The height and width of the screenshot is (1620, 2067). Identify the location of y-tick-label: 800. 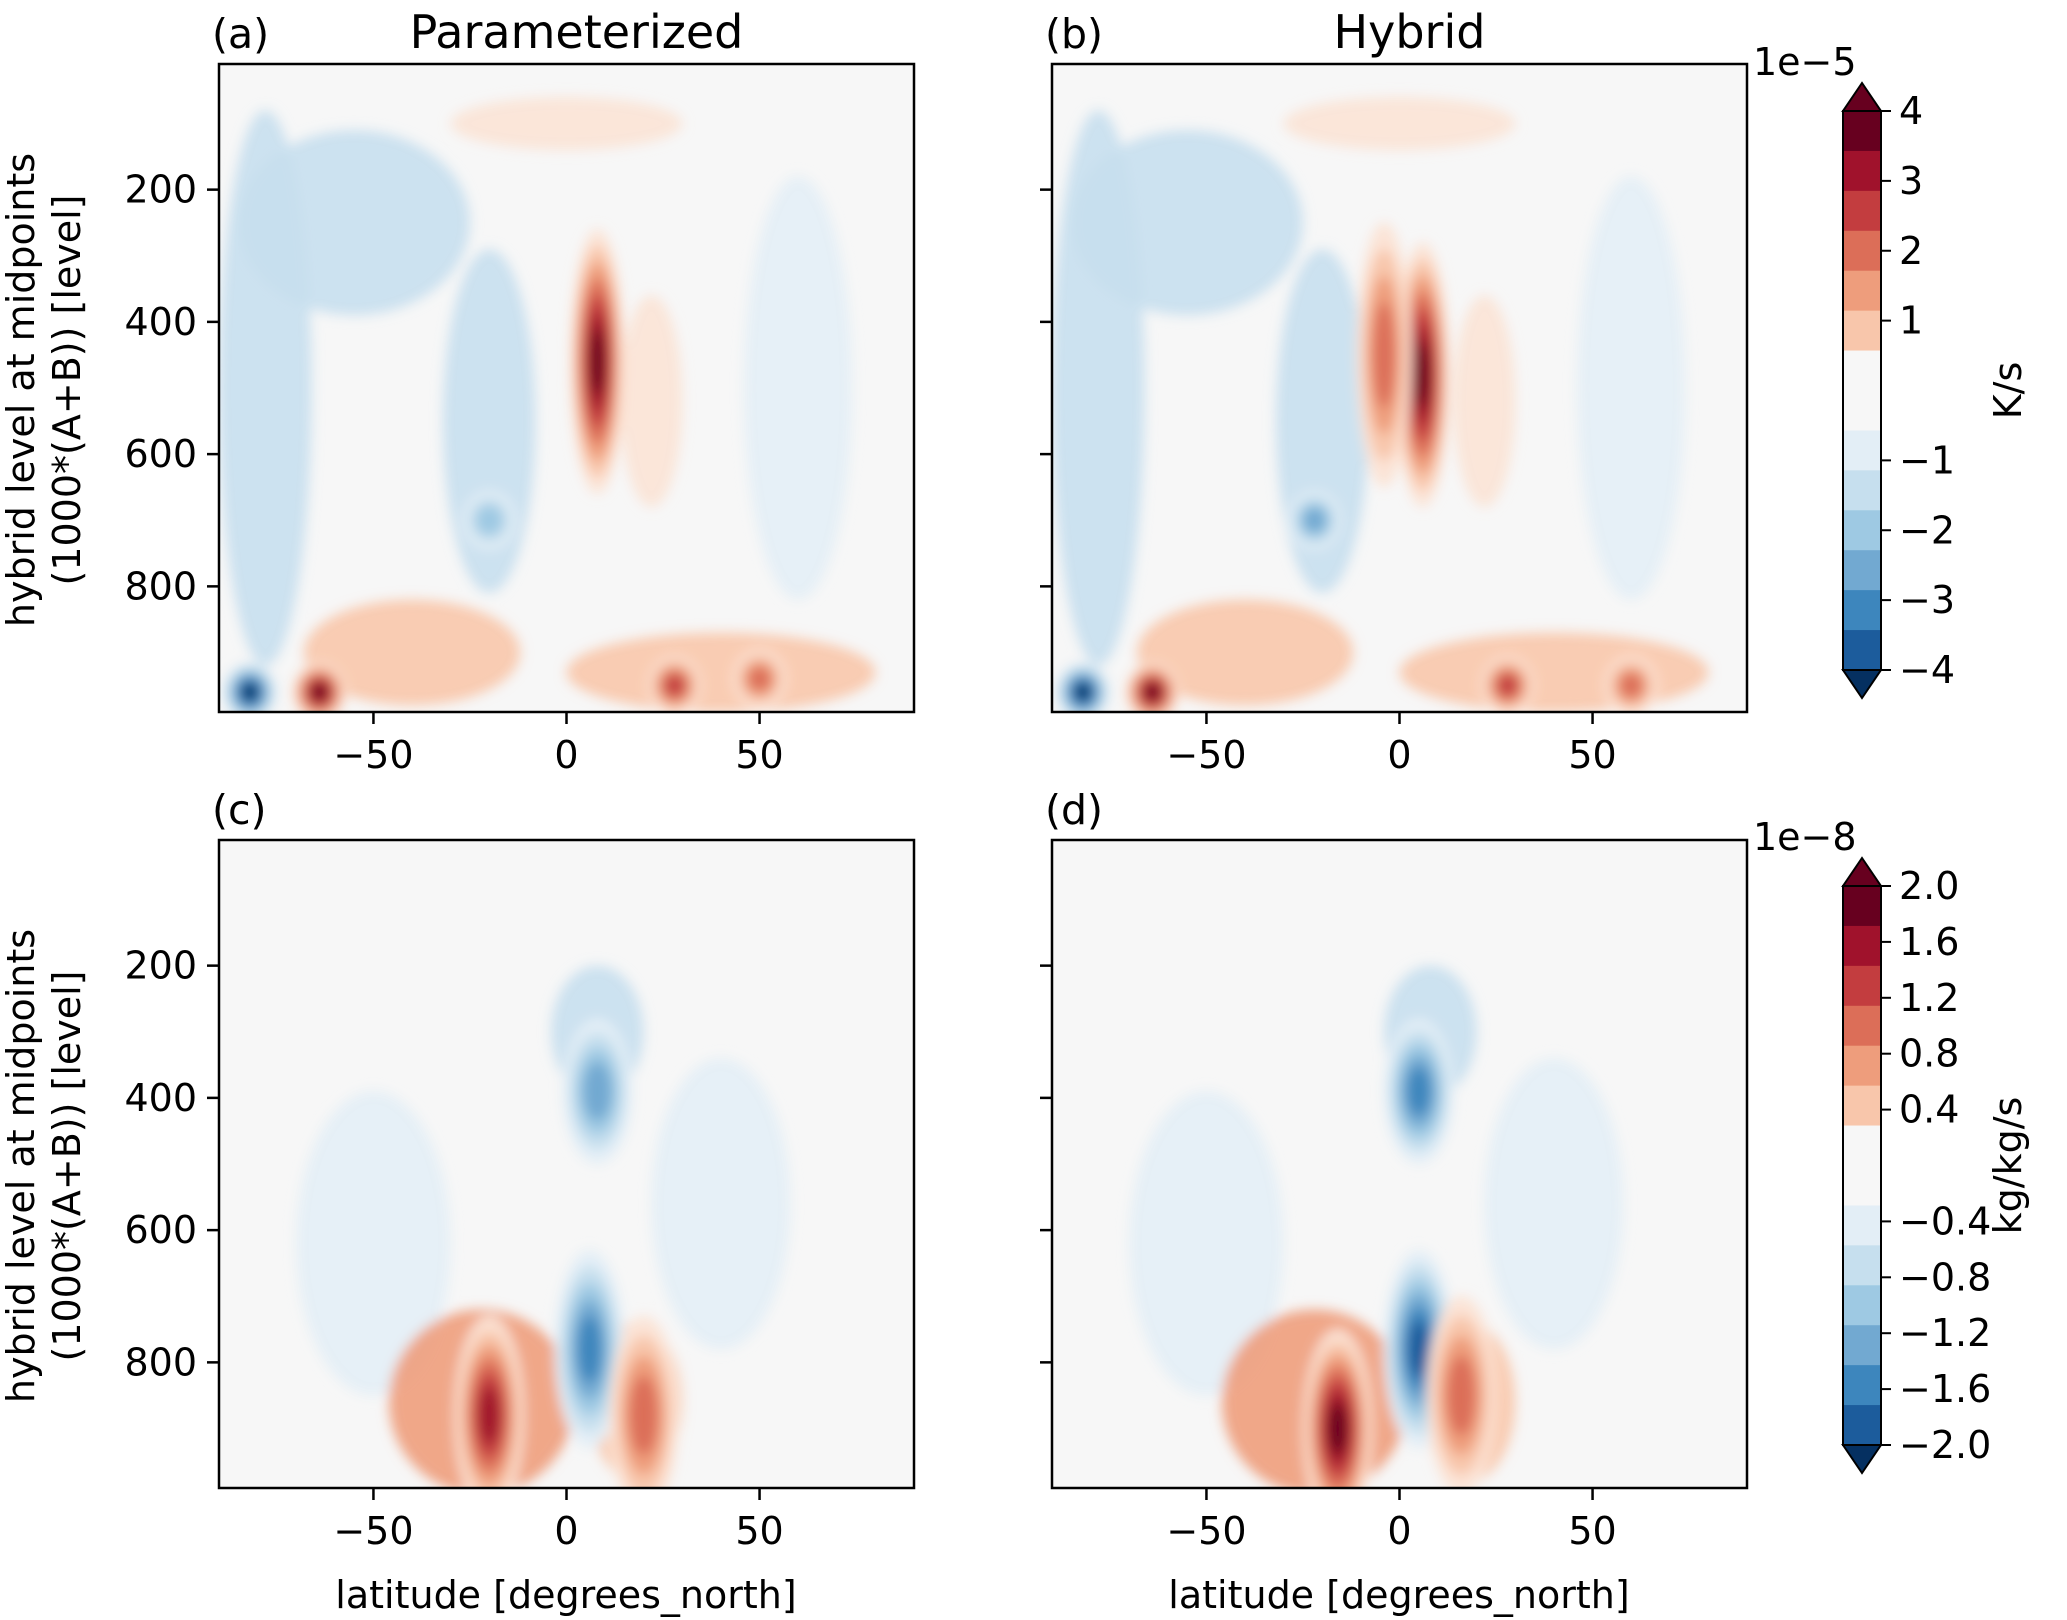
(160, 586).